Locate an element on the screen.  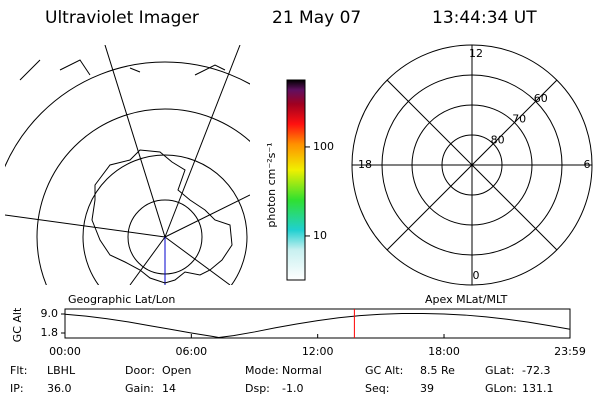
field-label: Mode: is located at coordinates (262, 370).